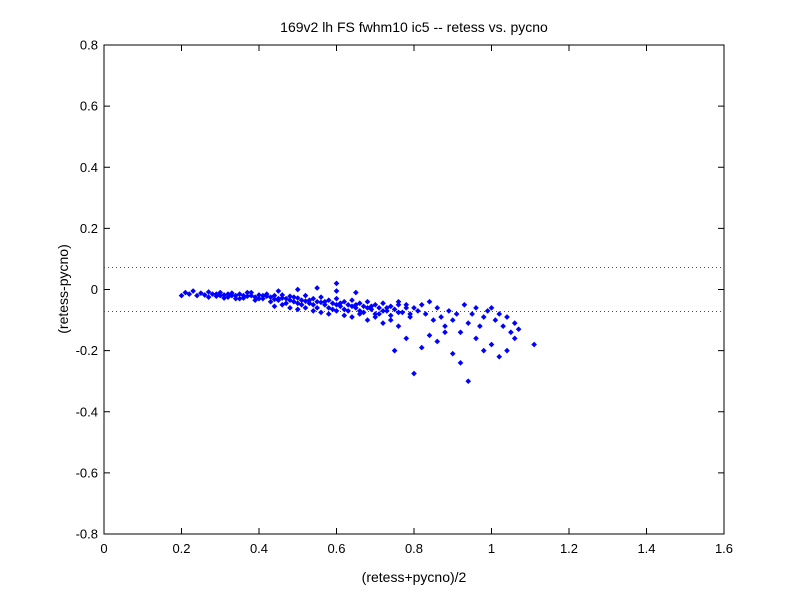 The image size is (800, 600). Describe the element at coordinates (87, 472) in the screenshot. I see `y-tick-label: -0.6` at that location.